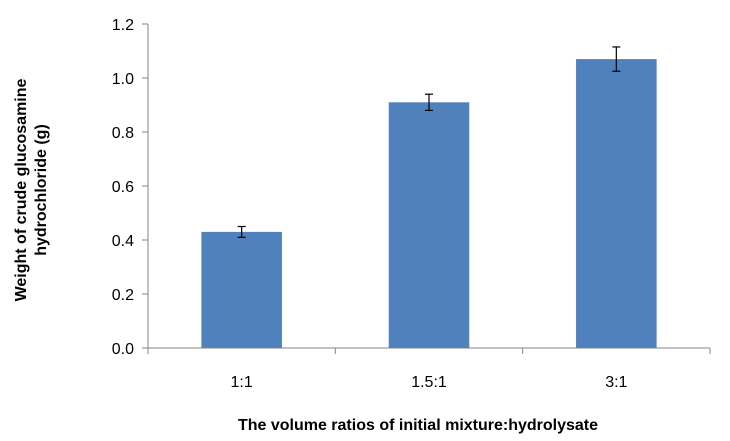  Describe the element at coordinates (123, 241) in the screenshot. I see `y-tick-label: 0.4` at that location.